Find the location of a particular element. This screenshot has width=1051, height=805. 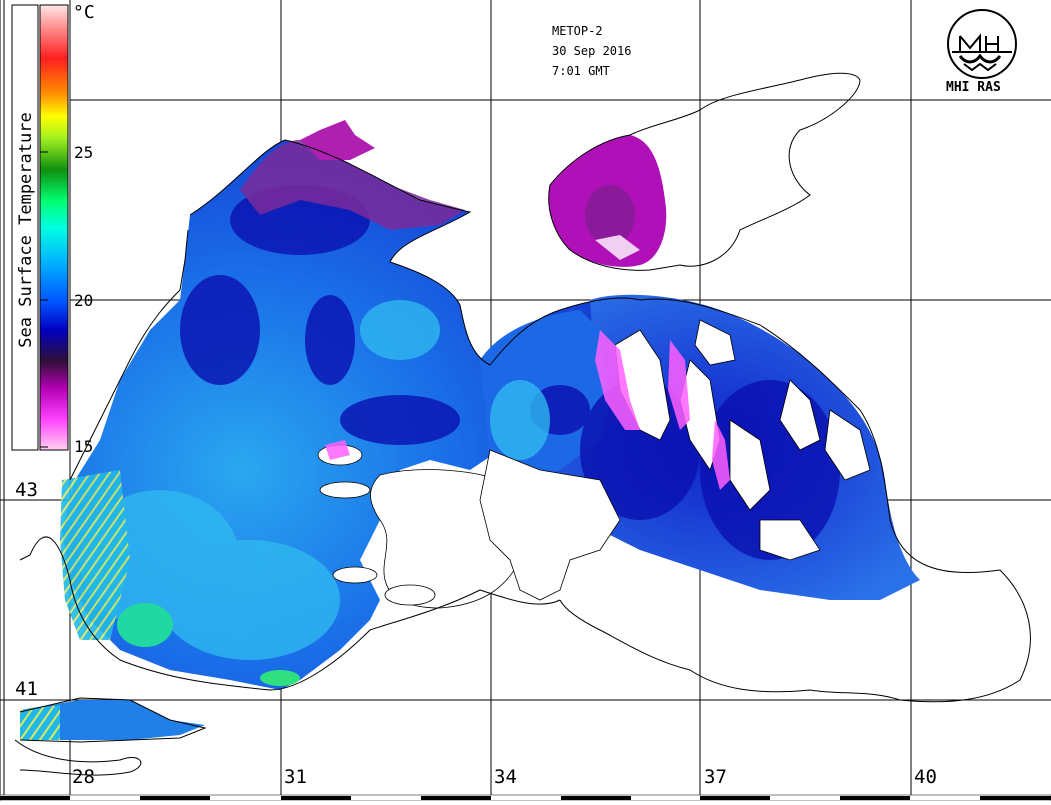

mhi-ras-logo-icon is located at coordinates (982, 44).